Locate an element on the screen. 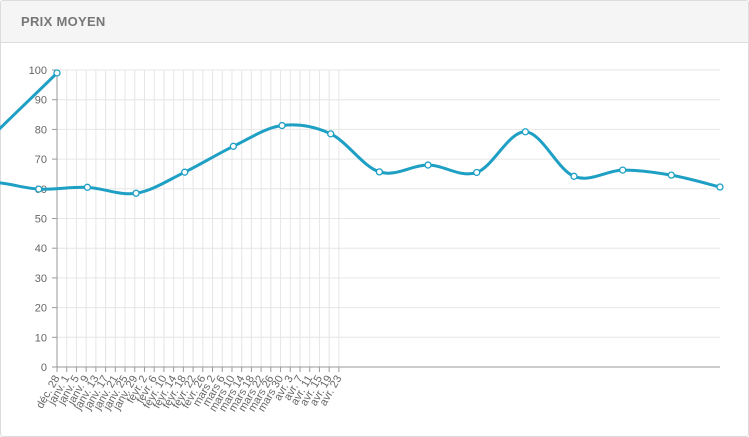 The height and width of the screenshot is (437, 749). y-tick-label: 20 is located at coordinates (41, 309).